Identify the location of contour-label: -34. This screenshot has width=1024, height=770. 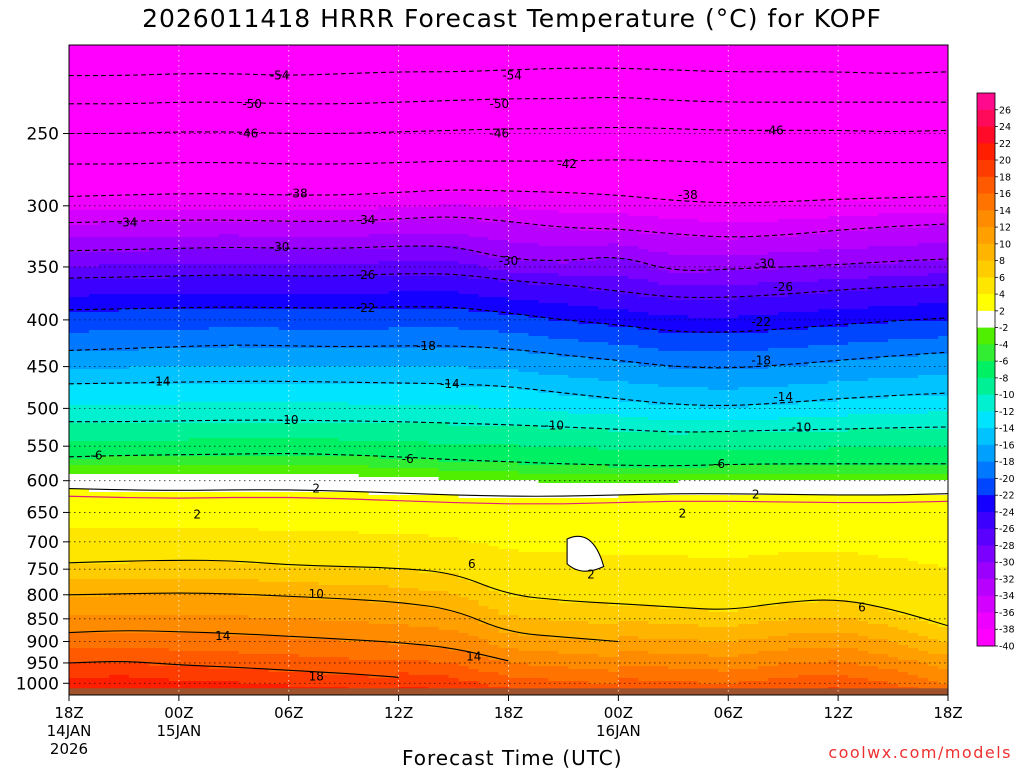
(128, 223).